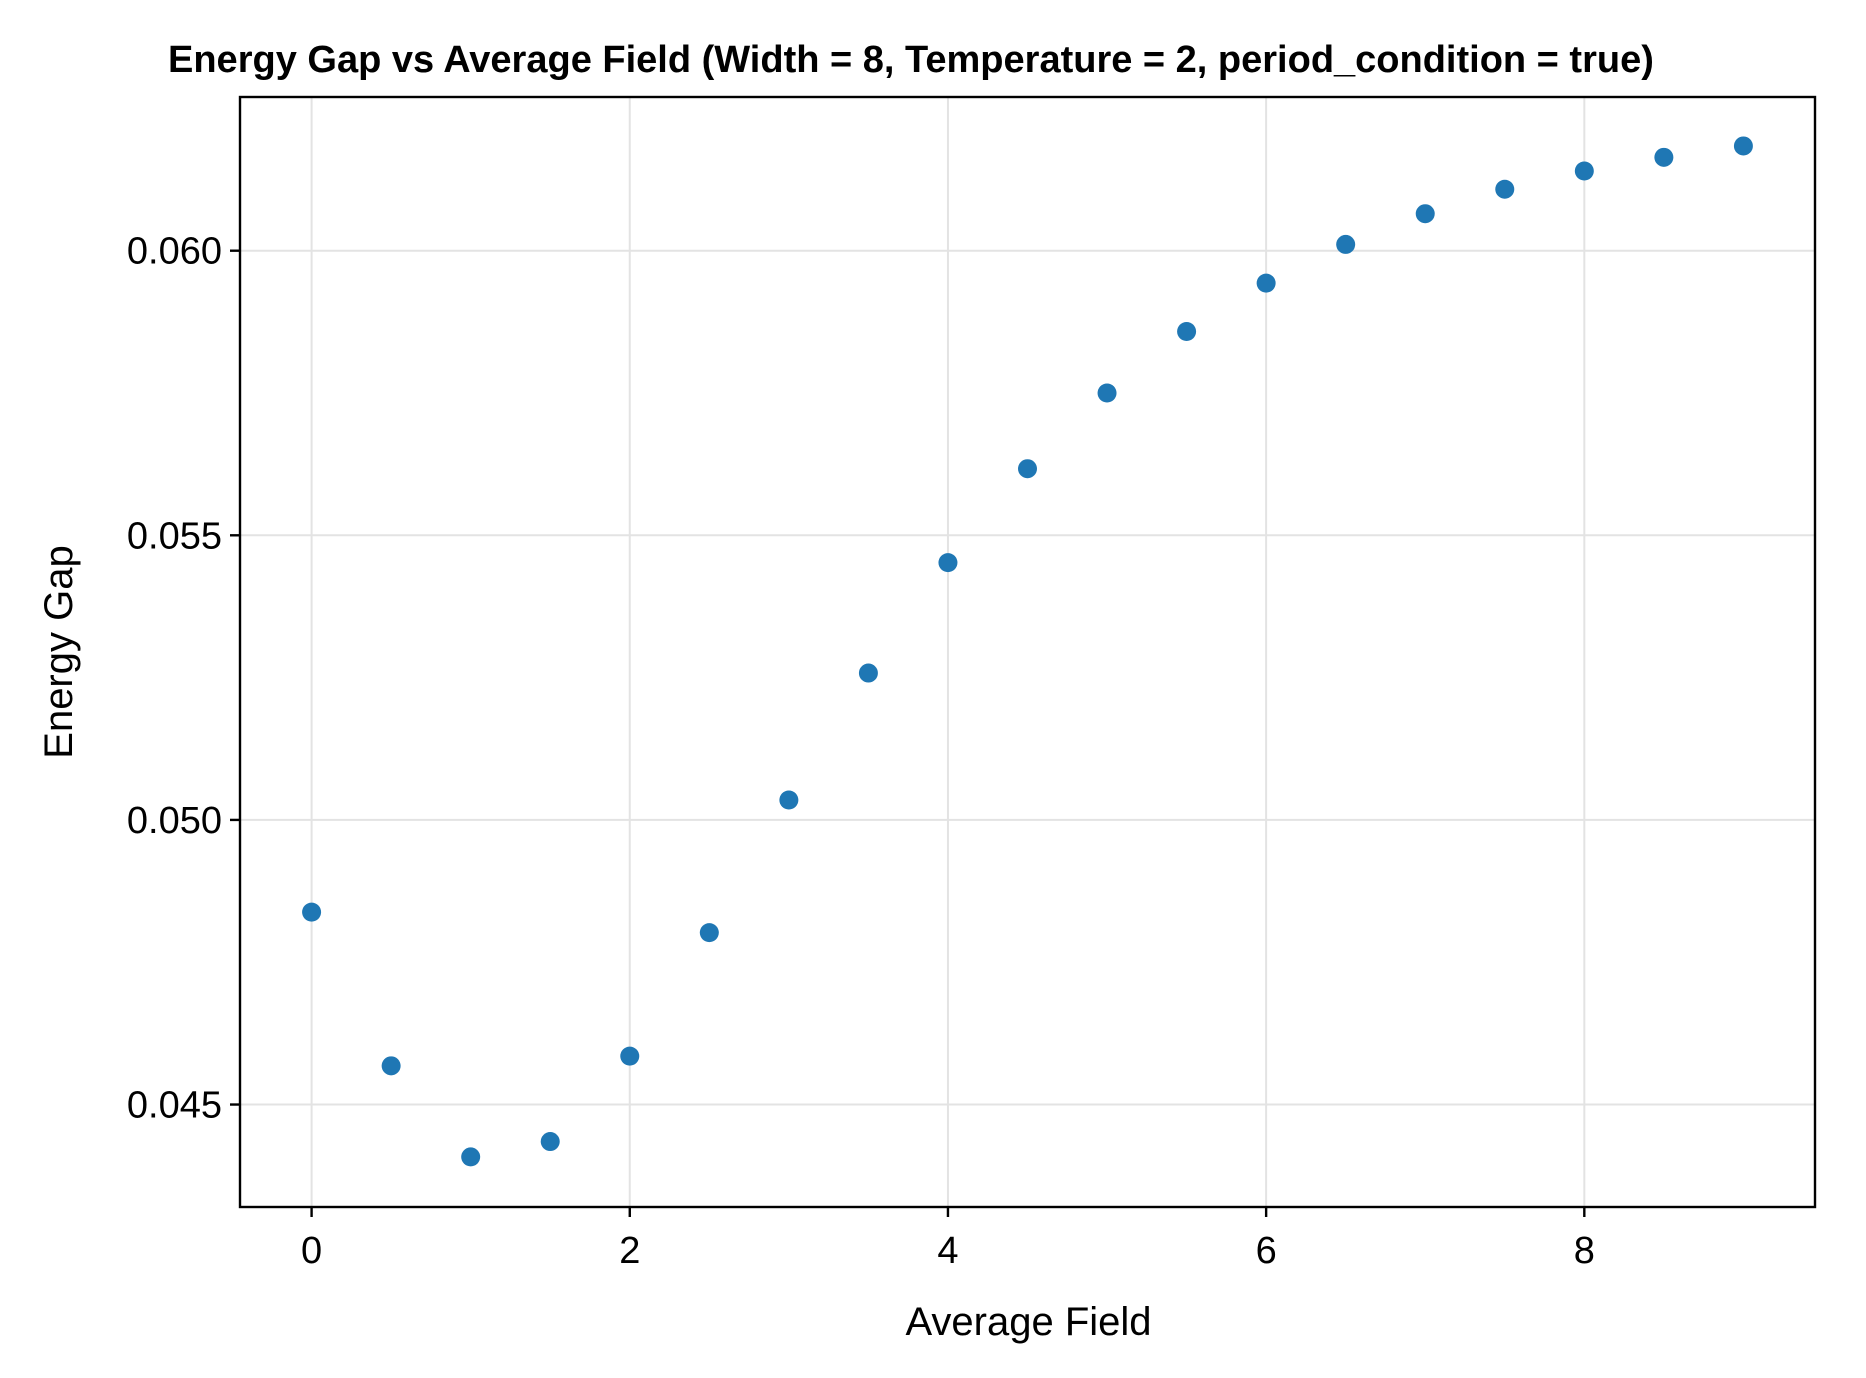  Describe the element at coordinates (1584, 1251) in the screenshot. I see `x-tick-label: 8` at that location.